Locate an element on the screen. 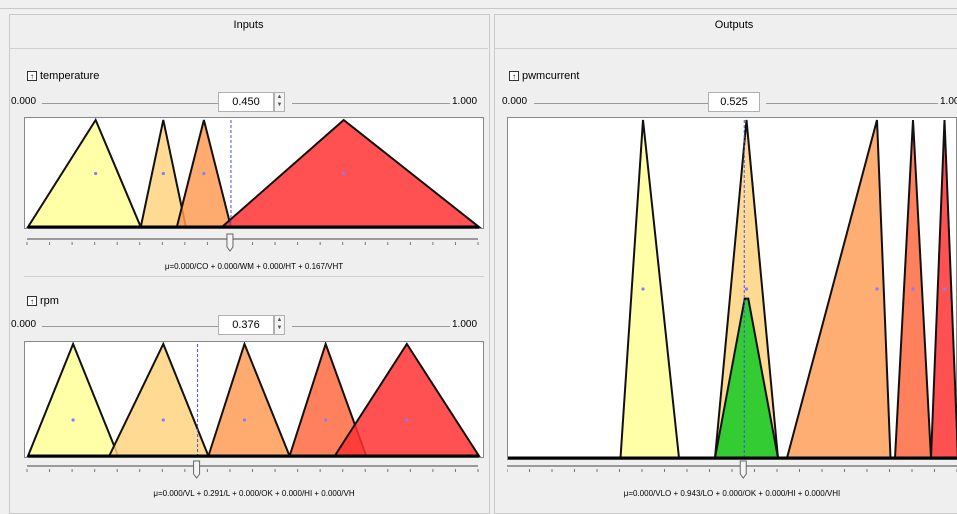 The image size is (957, 514). temperature-slider is located at coordinates (254, 245).